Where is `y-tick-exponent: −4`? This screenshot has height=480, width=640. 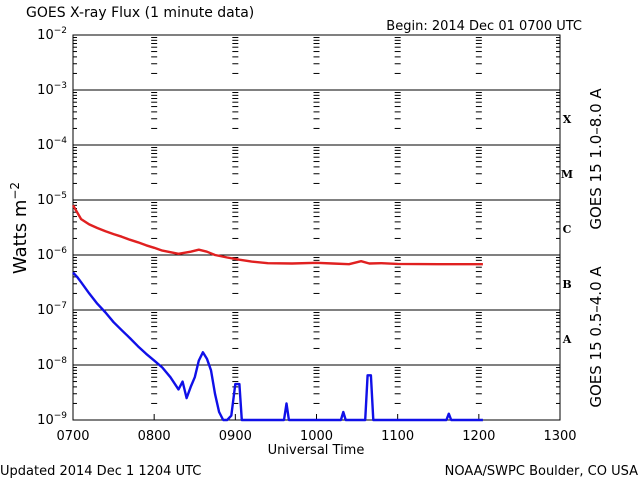 y-tick-exponent: −4 is located at coordinates (61, 141).